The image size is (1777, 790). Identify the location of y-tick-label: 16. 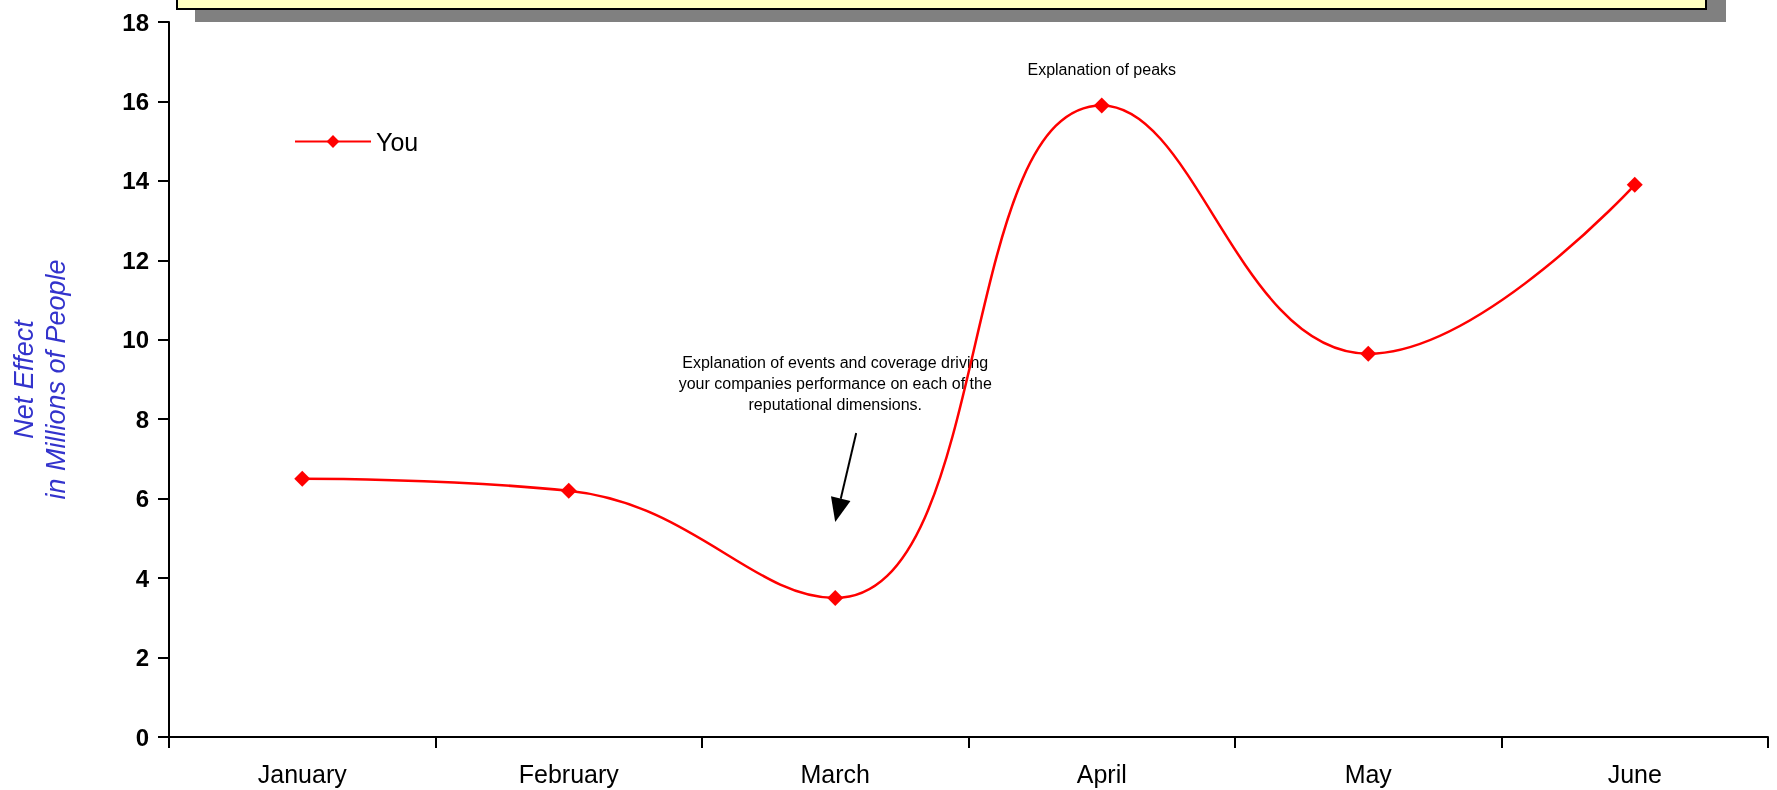
(135, 101).